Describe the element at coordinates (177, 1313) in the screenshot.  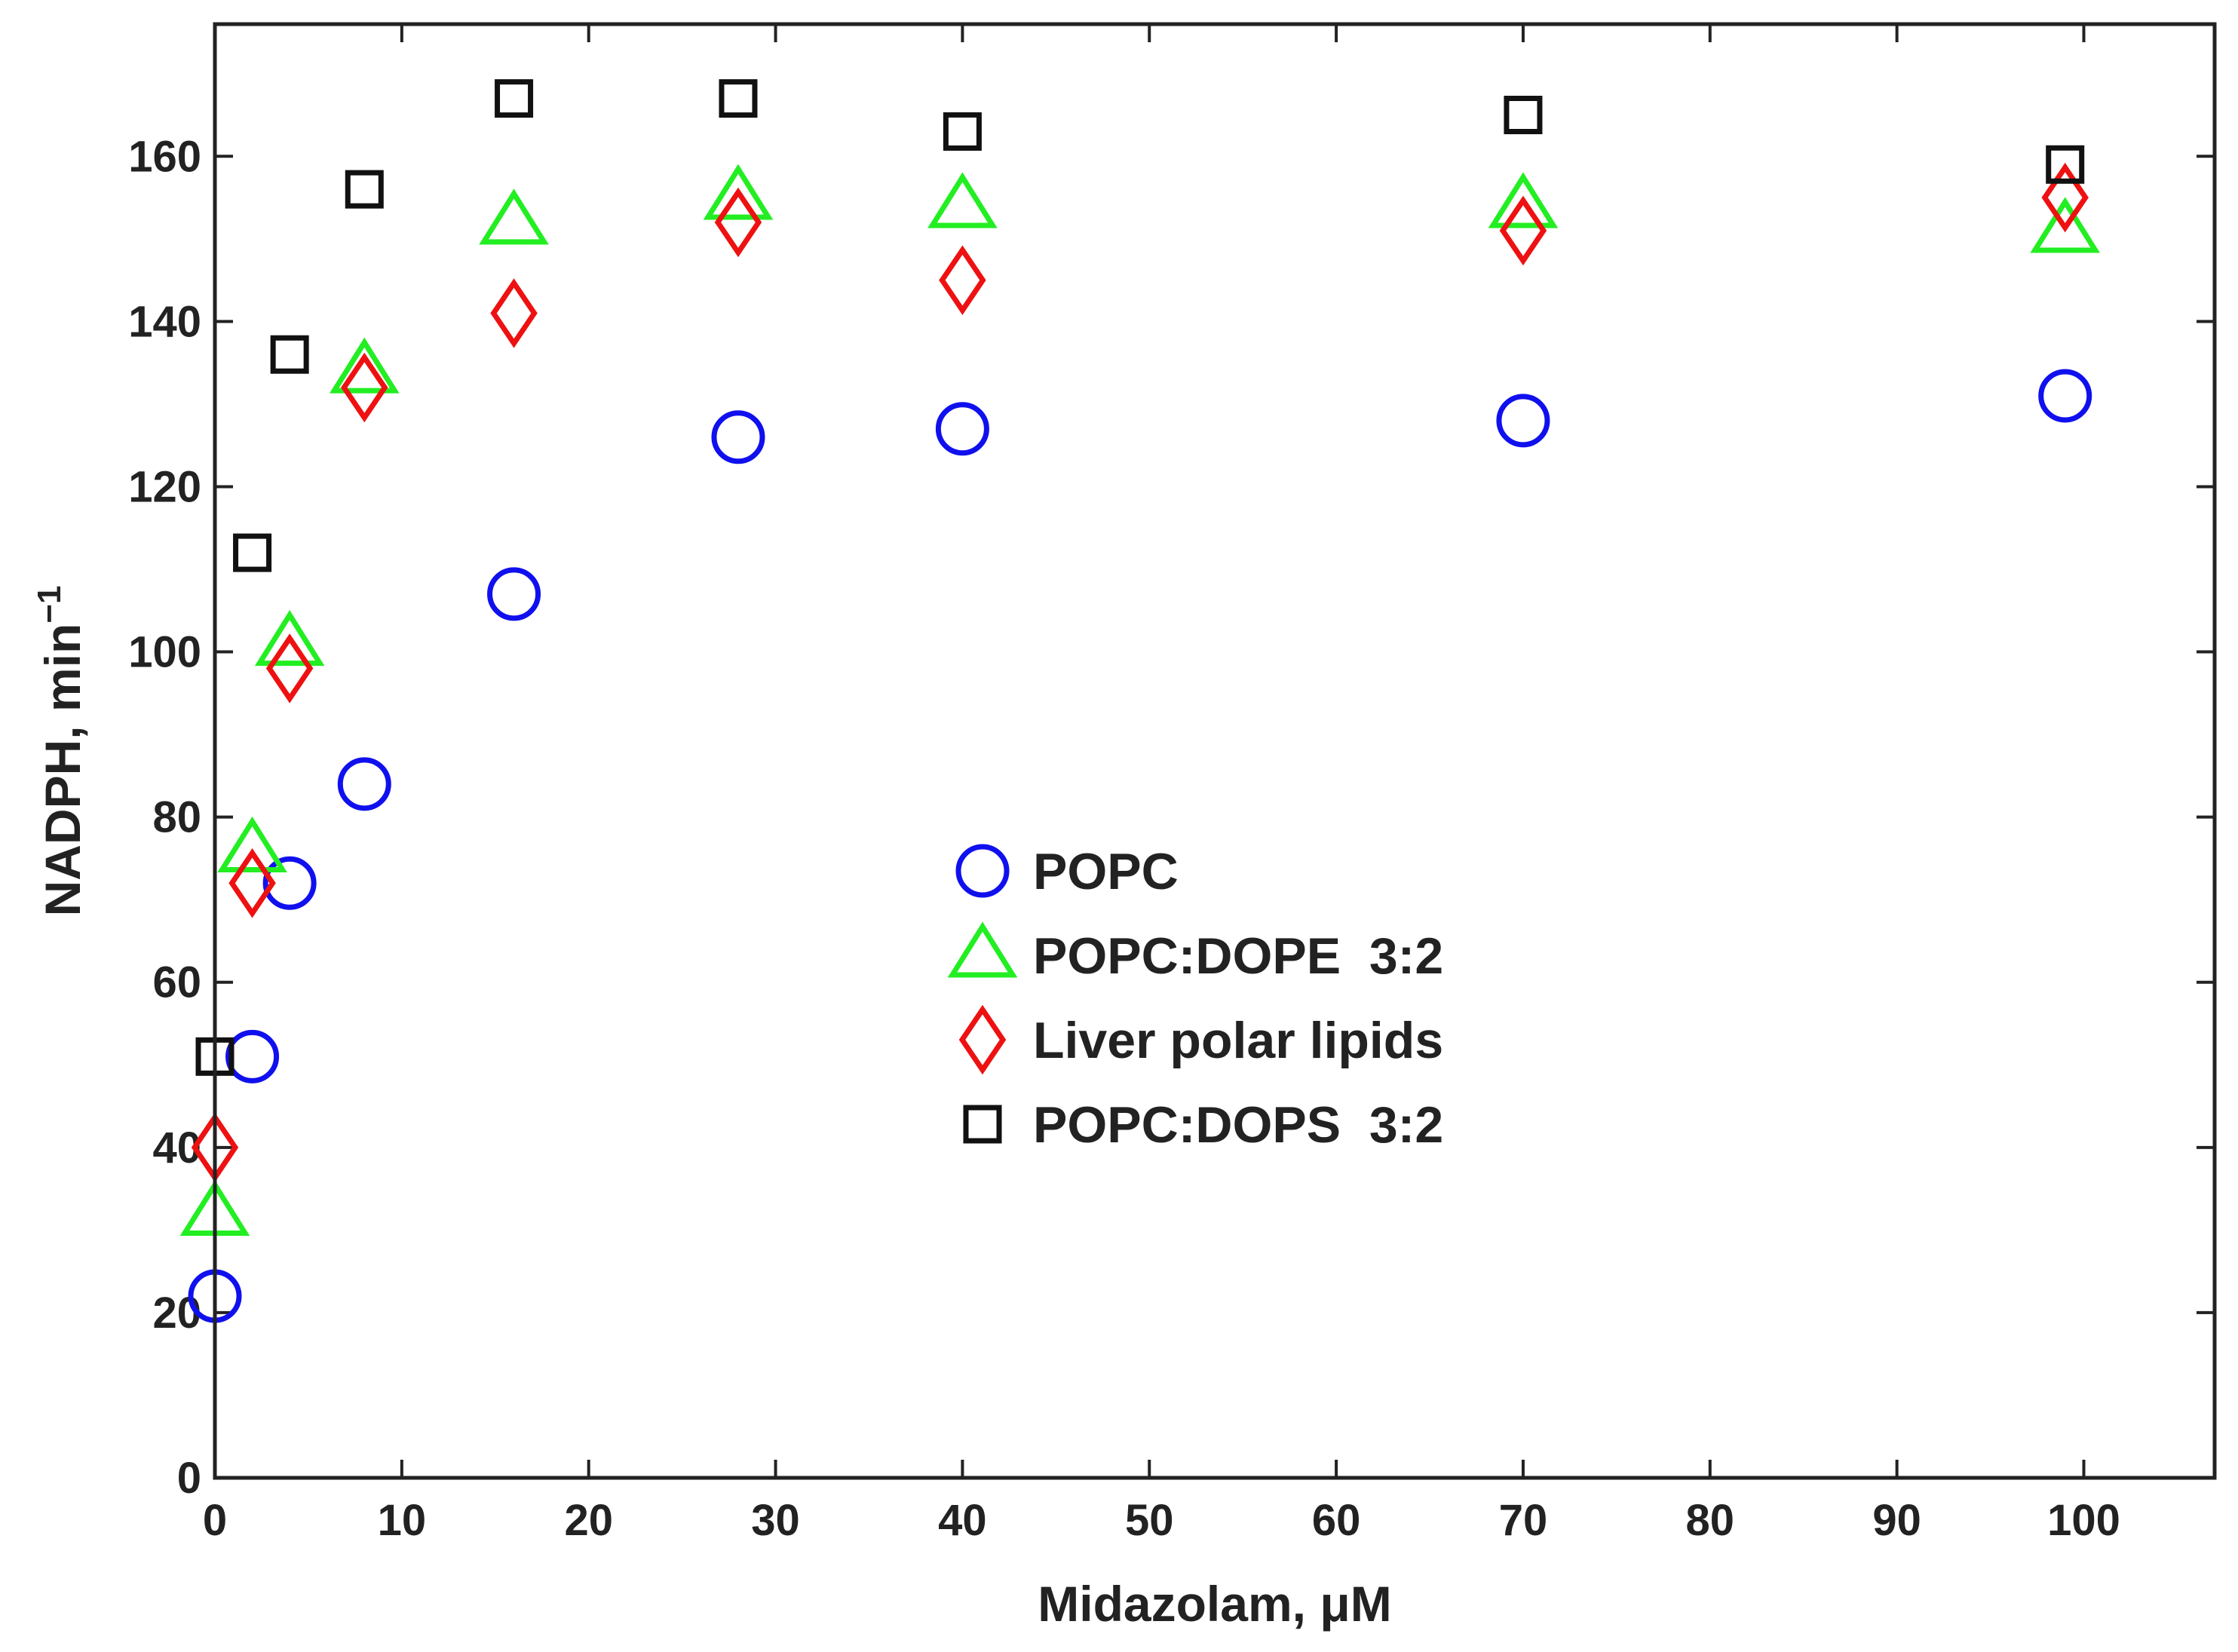
I see `y-tick-label: 20` at that location.